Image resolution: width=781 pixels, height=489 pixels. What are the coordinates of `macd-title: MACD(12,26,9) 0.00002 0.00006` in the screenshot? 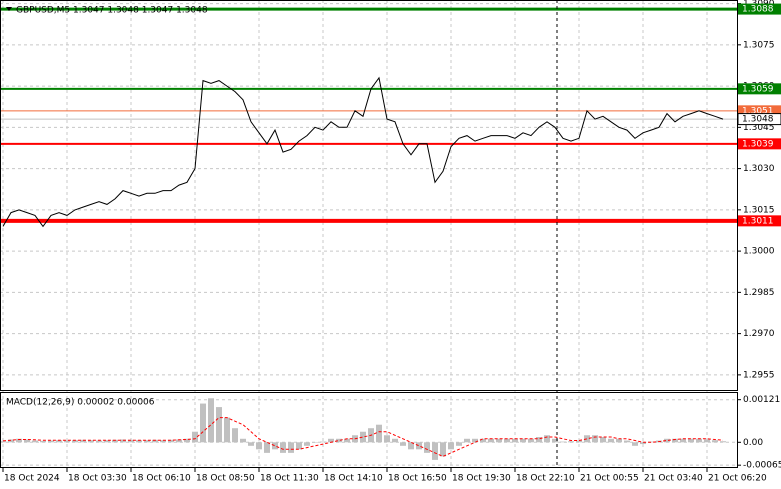 It's located at (80, 403).